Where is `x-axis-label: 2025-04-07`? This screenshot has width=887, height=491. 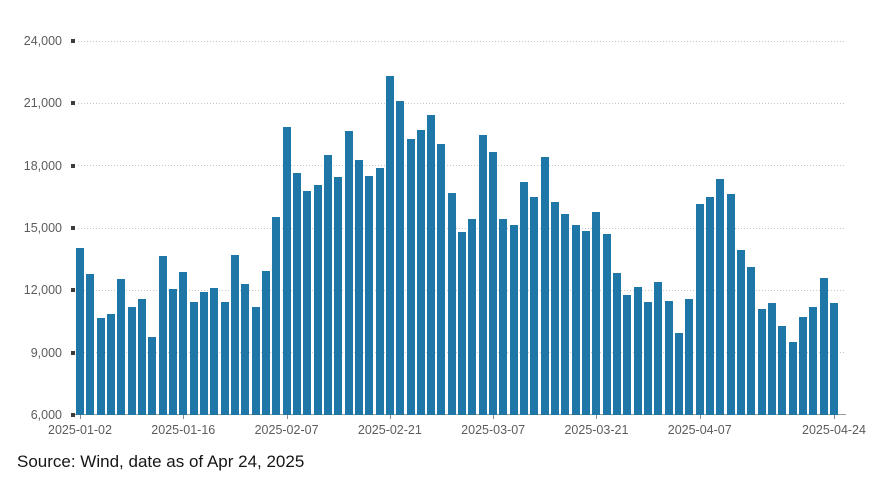 x-axis-label: 2025-04-07 is located at coordinates (699, 430).